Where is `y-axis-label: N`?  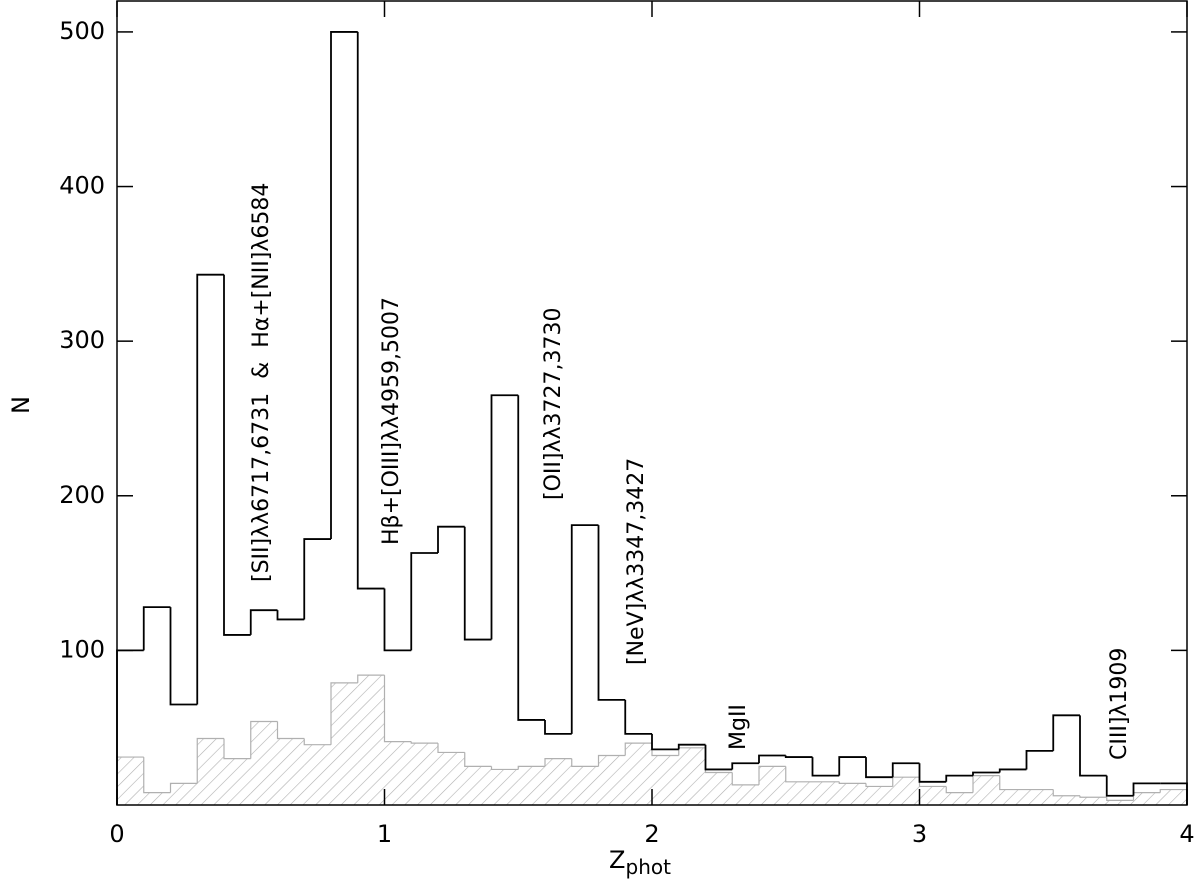 y-axis-label: N is located at coordinates (21, 405).